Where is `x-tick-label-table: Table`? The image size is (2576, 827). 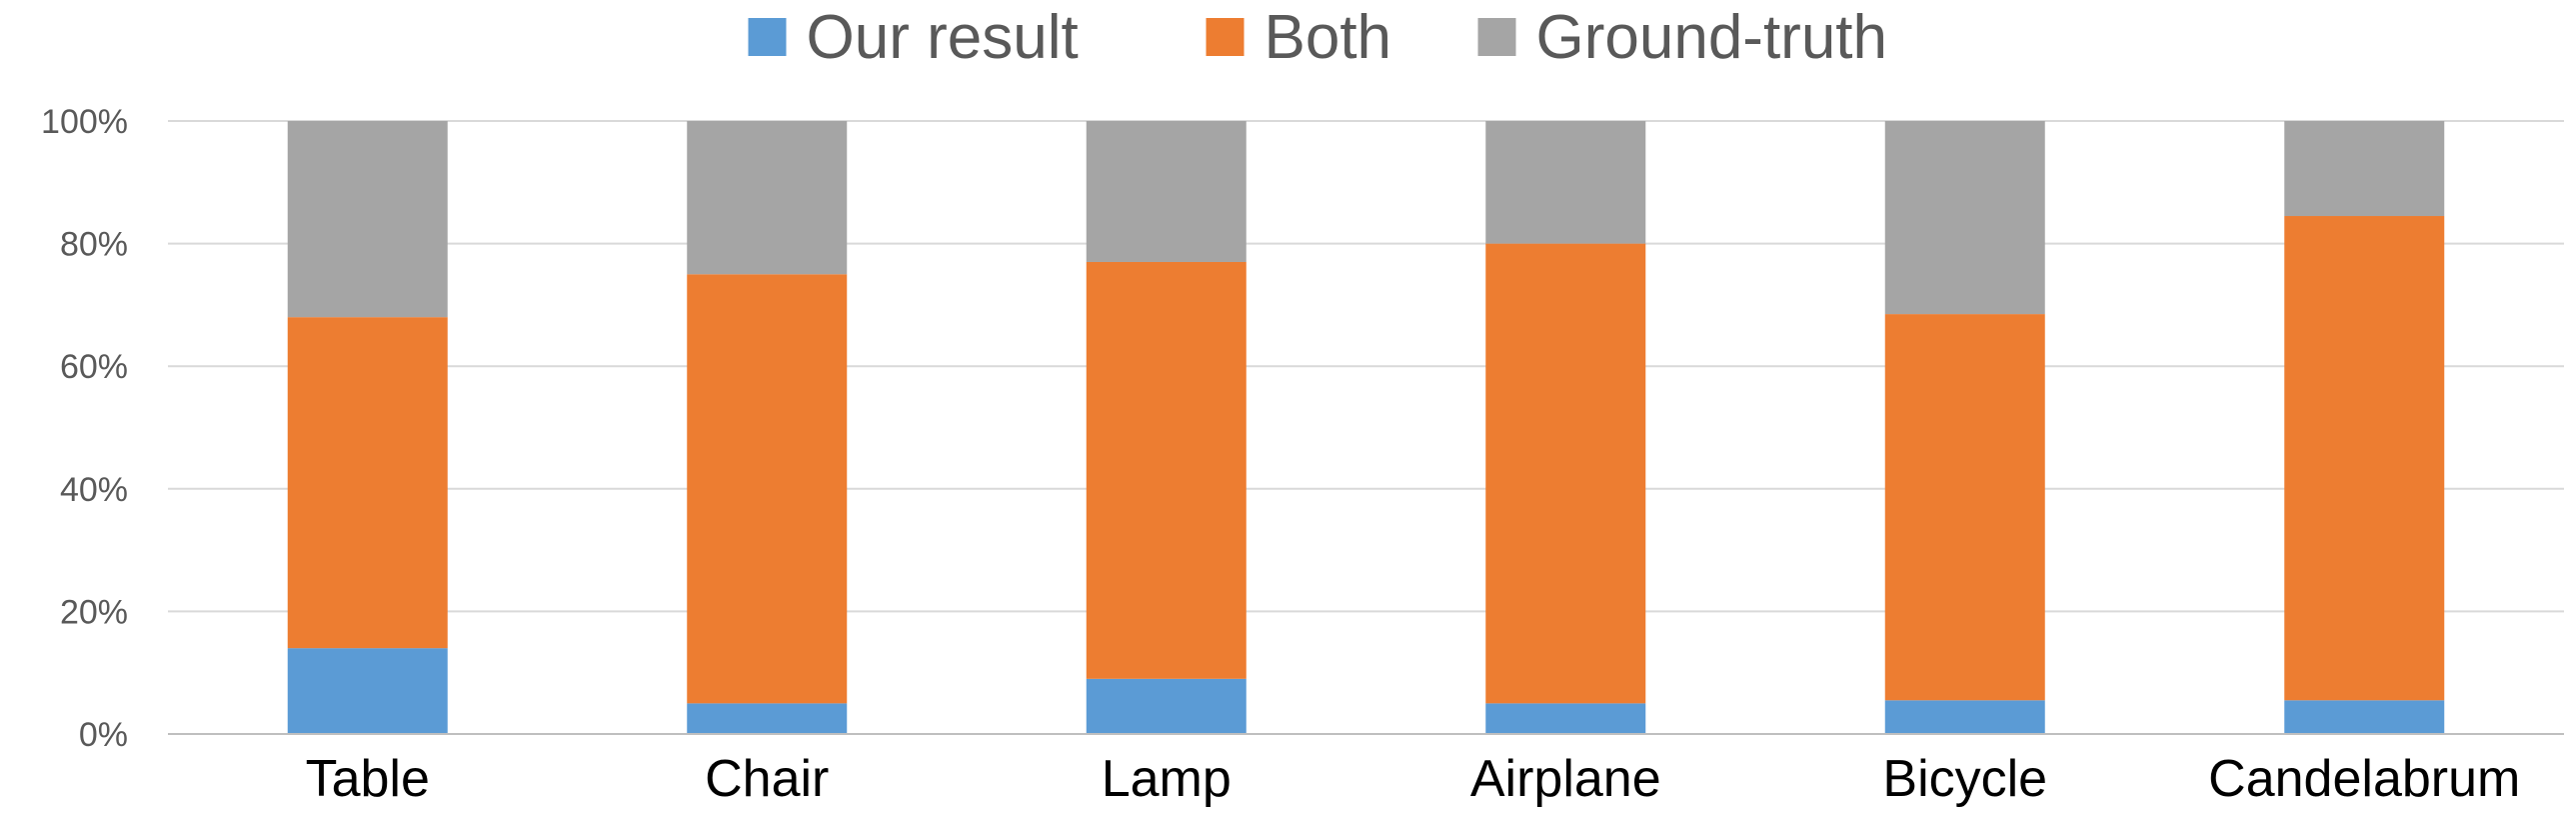 x-tick-label-table: Table is located at coordinates (368, 779).